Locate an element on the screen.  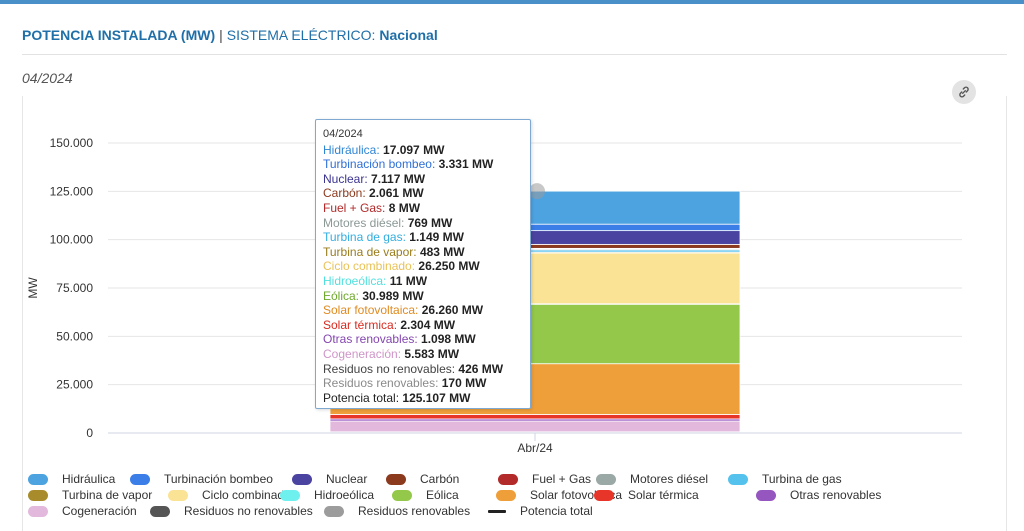
legend-label: Motores diésel is located at coordinates (669, 479).